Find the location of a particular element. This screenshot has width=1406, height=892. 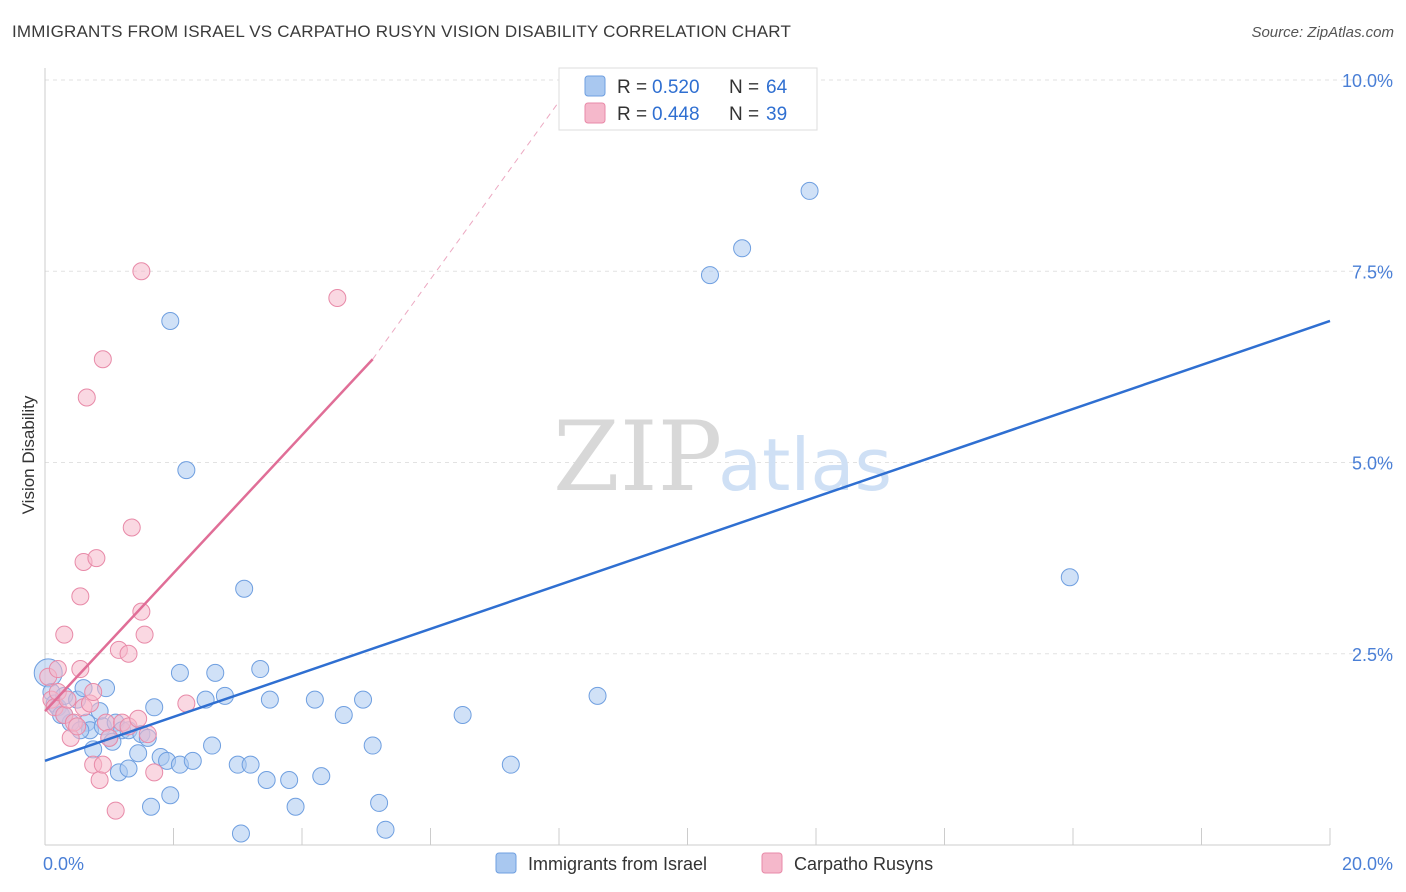

watermark: ZIP atlas is located at coordinates (722, 457).